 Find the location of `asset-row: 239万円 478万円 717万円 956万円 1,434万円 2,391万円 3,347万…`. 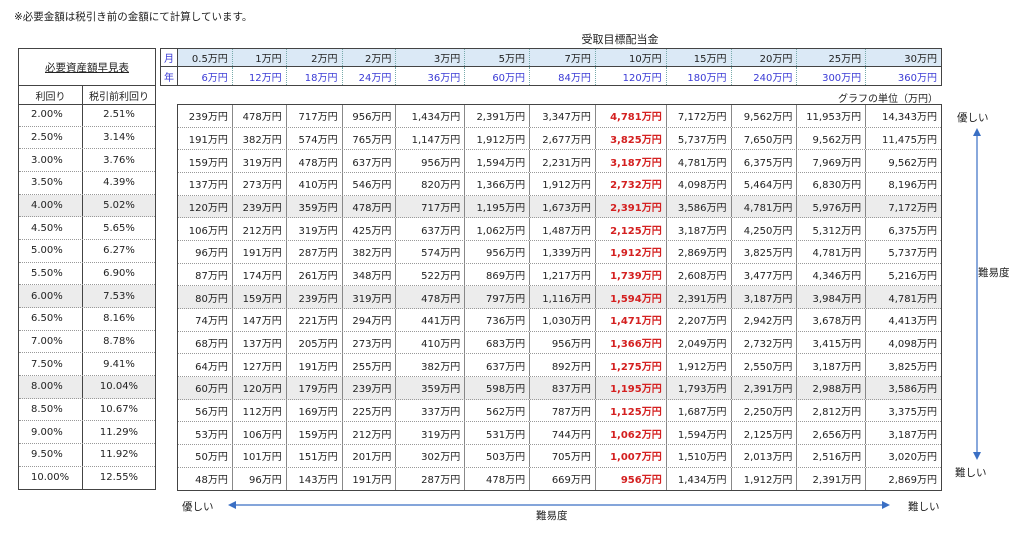

asset-row: 239万円 478万円 717万円 956万円 1,434万円 2,391万円 3,347万… is located at coordinates (559, 116).